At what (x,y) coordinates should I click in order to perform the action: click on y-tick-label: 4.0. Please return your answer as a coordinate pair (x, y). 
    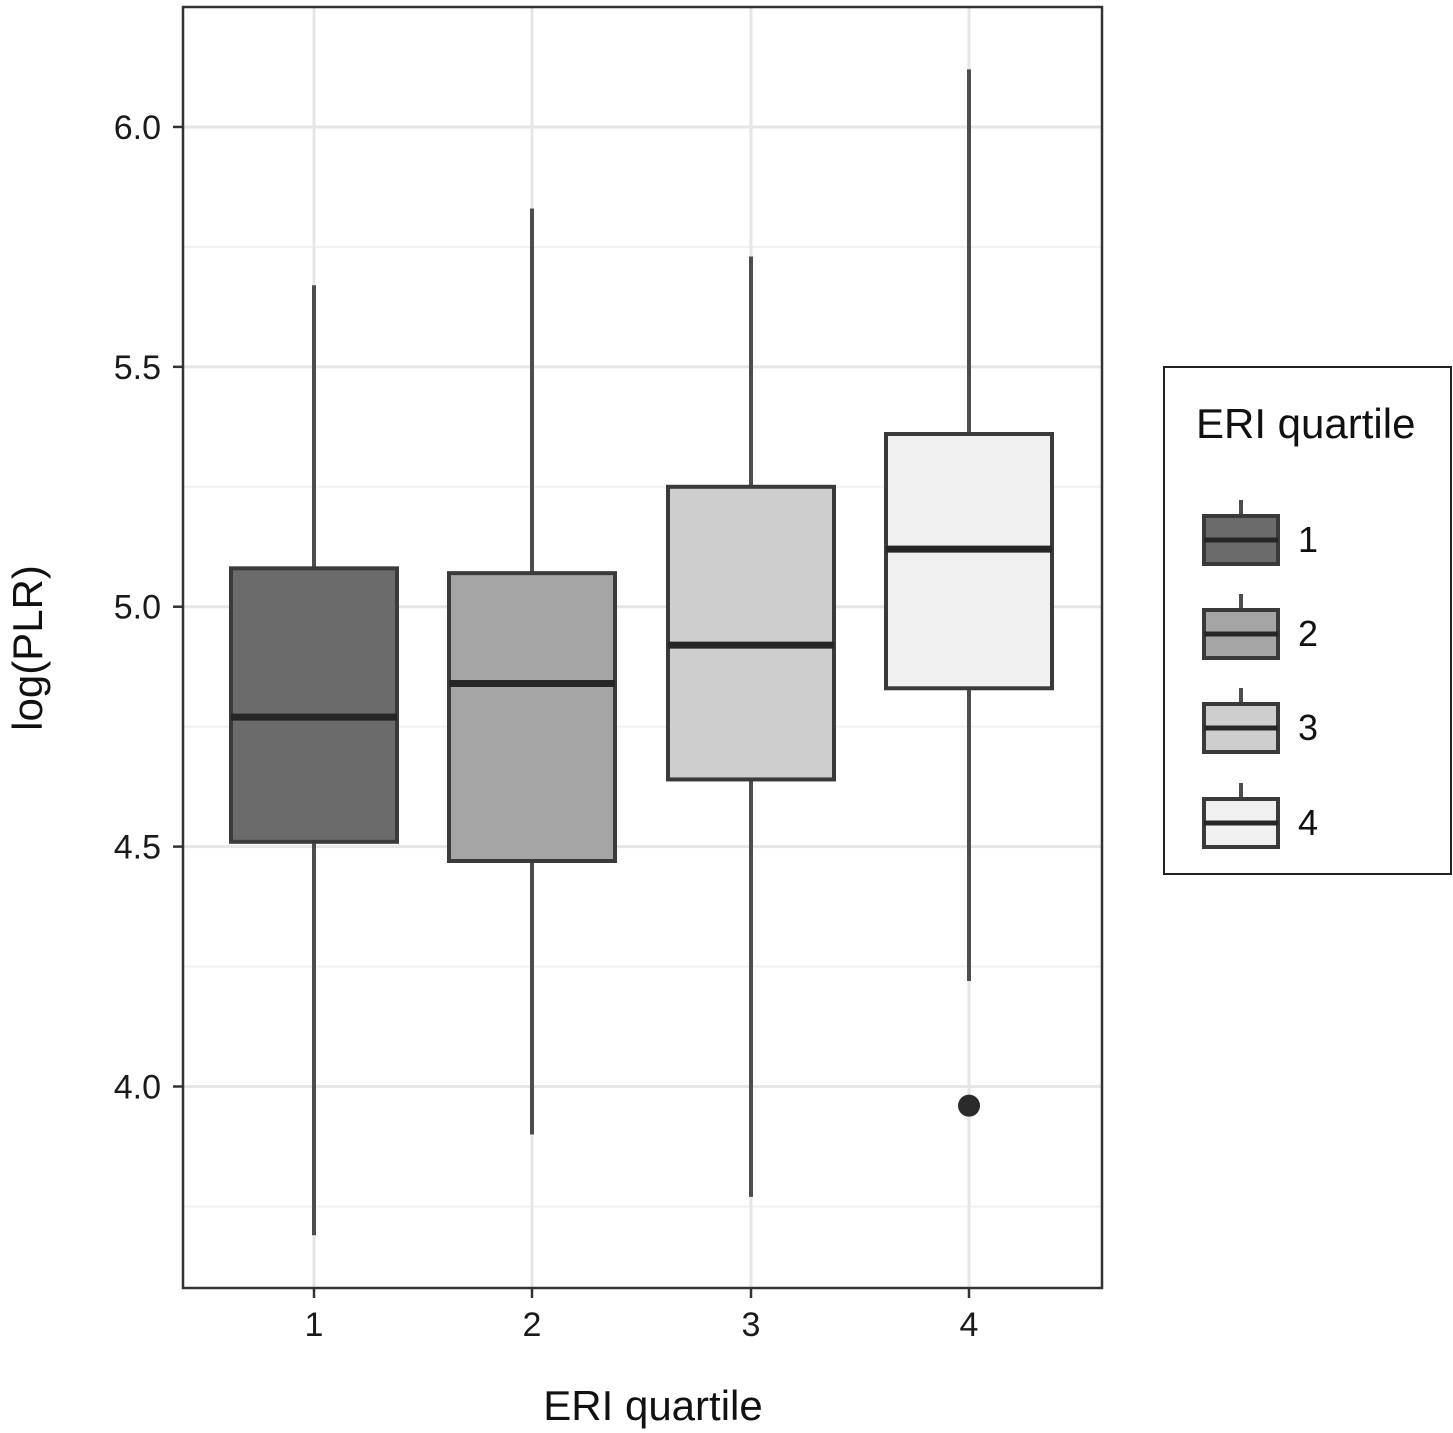
    Looking at the image, I should click on (137, 1087).